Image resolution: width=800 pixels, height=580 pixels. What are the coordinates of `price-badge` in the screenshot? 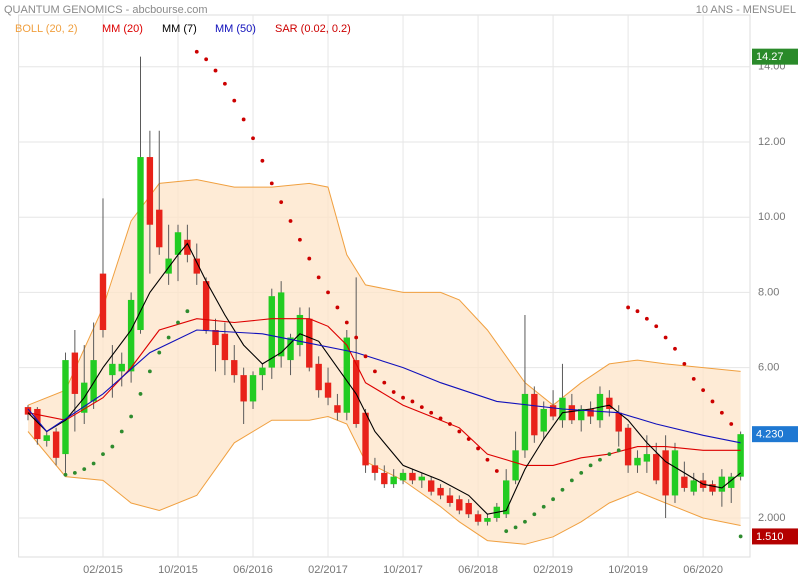 It's located at (775, 536).